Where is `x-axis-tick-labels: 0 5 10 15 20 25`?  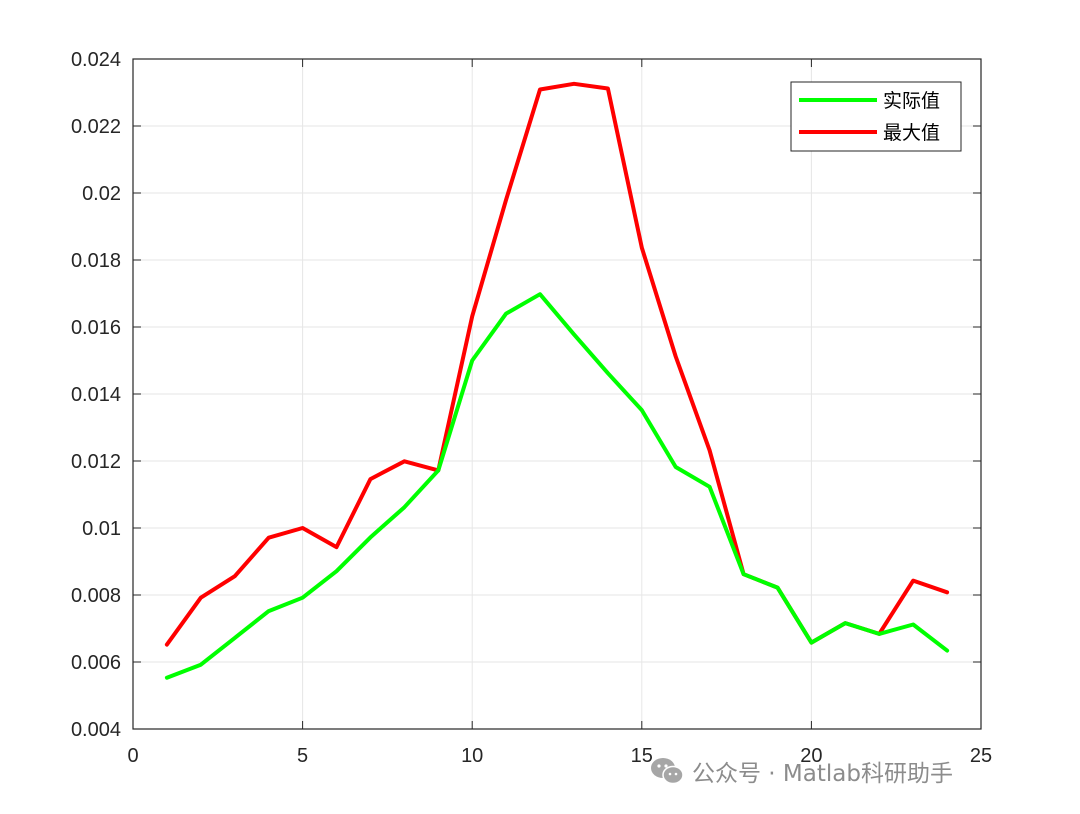 x-axis-tick-labels: 0 5 10 15 20 25 is located at coordinates (559, 756).